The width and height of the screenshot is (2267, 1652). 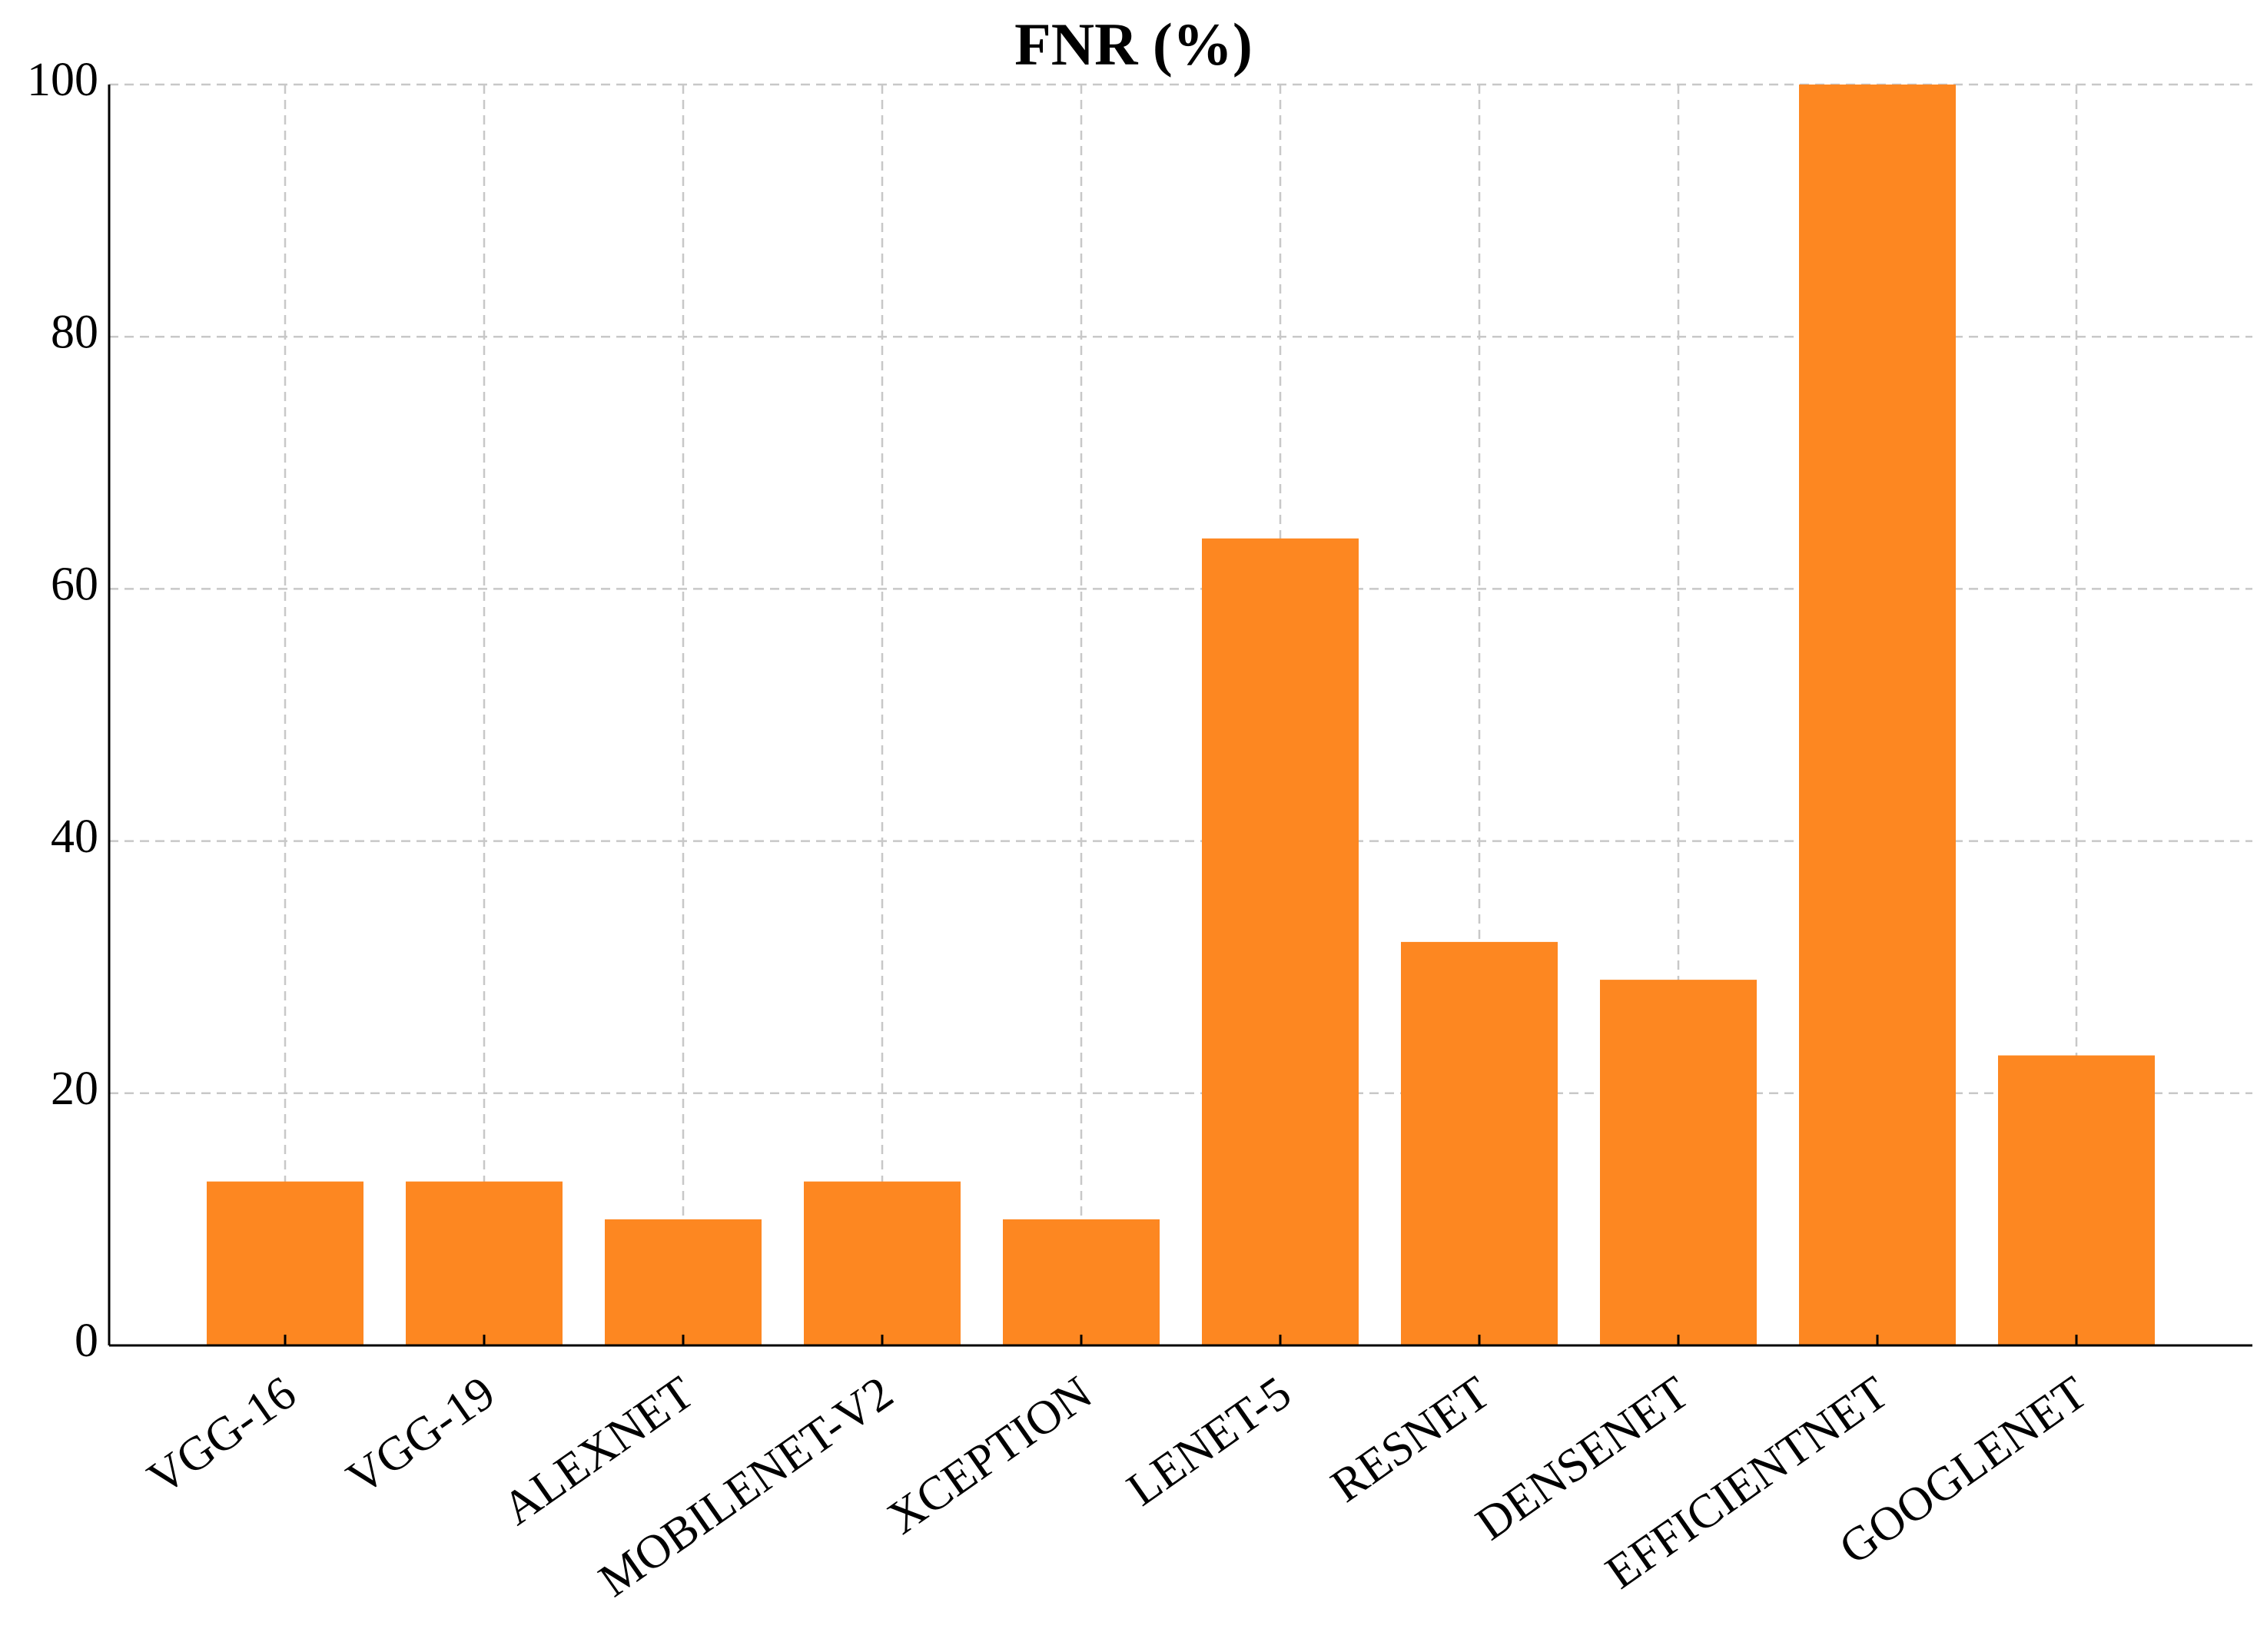 I want to click on x-tick-label: LENET-5, so click(x=1209, y=1441).